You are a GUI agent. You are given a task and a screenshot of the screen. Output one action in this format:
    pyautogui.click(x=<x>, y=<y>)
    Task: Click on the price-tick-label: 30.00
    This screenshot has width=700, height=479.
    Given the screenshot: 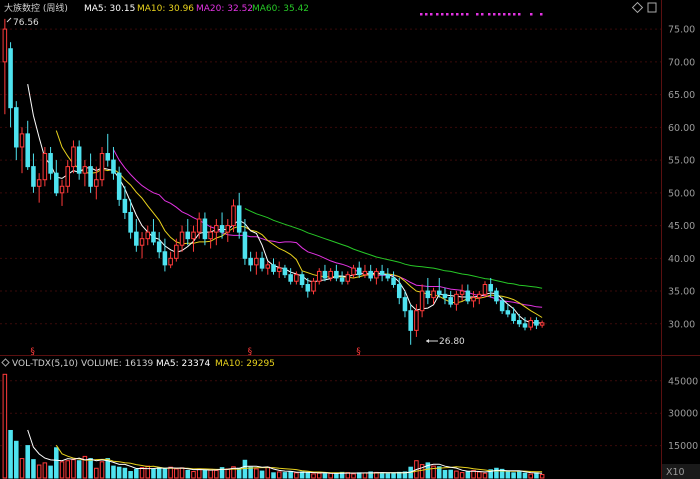 What is the action you would take?
    pyautogui.click(x=681, y=324)
    